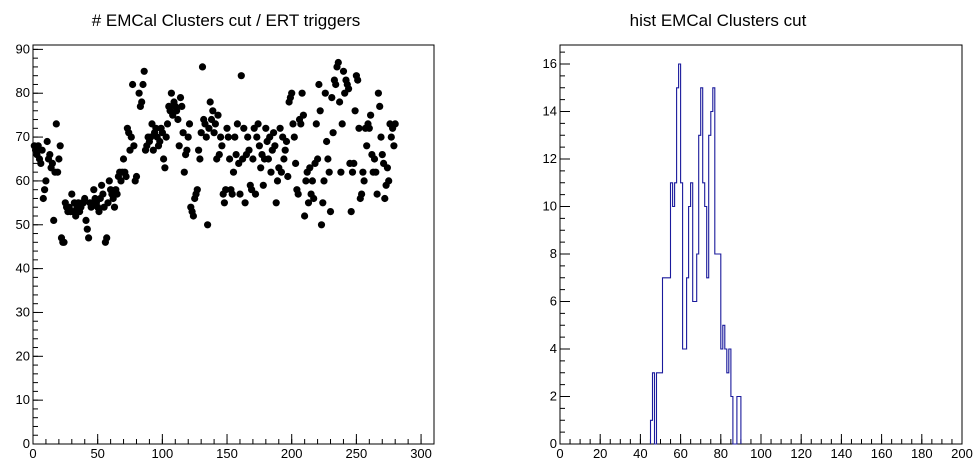 This screenshot has width=974, height=462. I want to click on y-tick-label: 12, so click(550, 158).